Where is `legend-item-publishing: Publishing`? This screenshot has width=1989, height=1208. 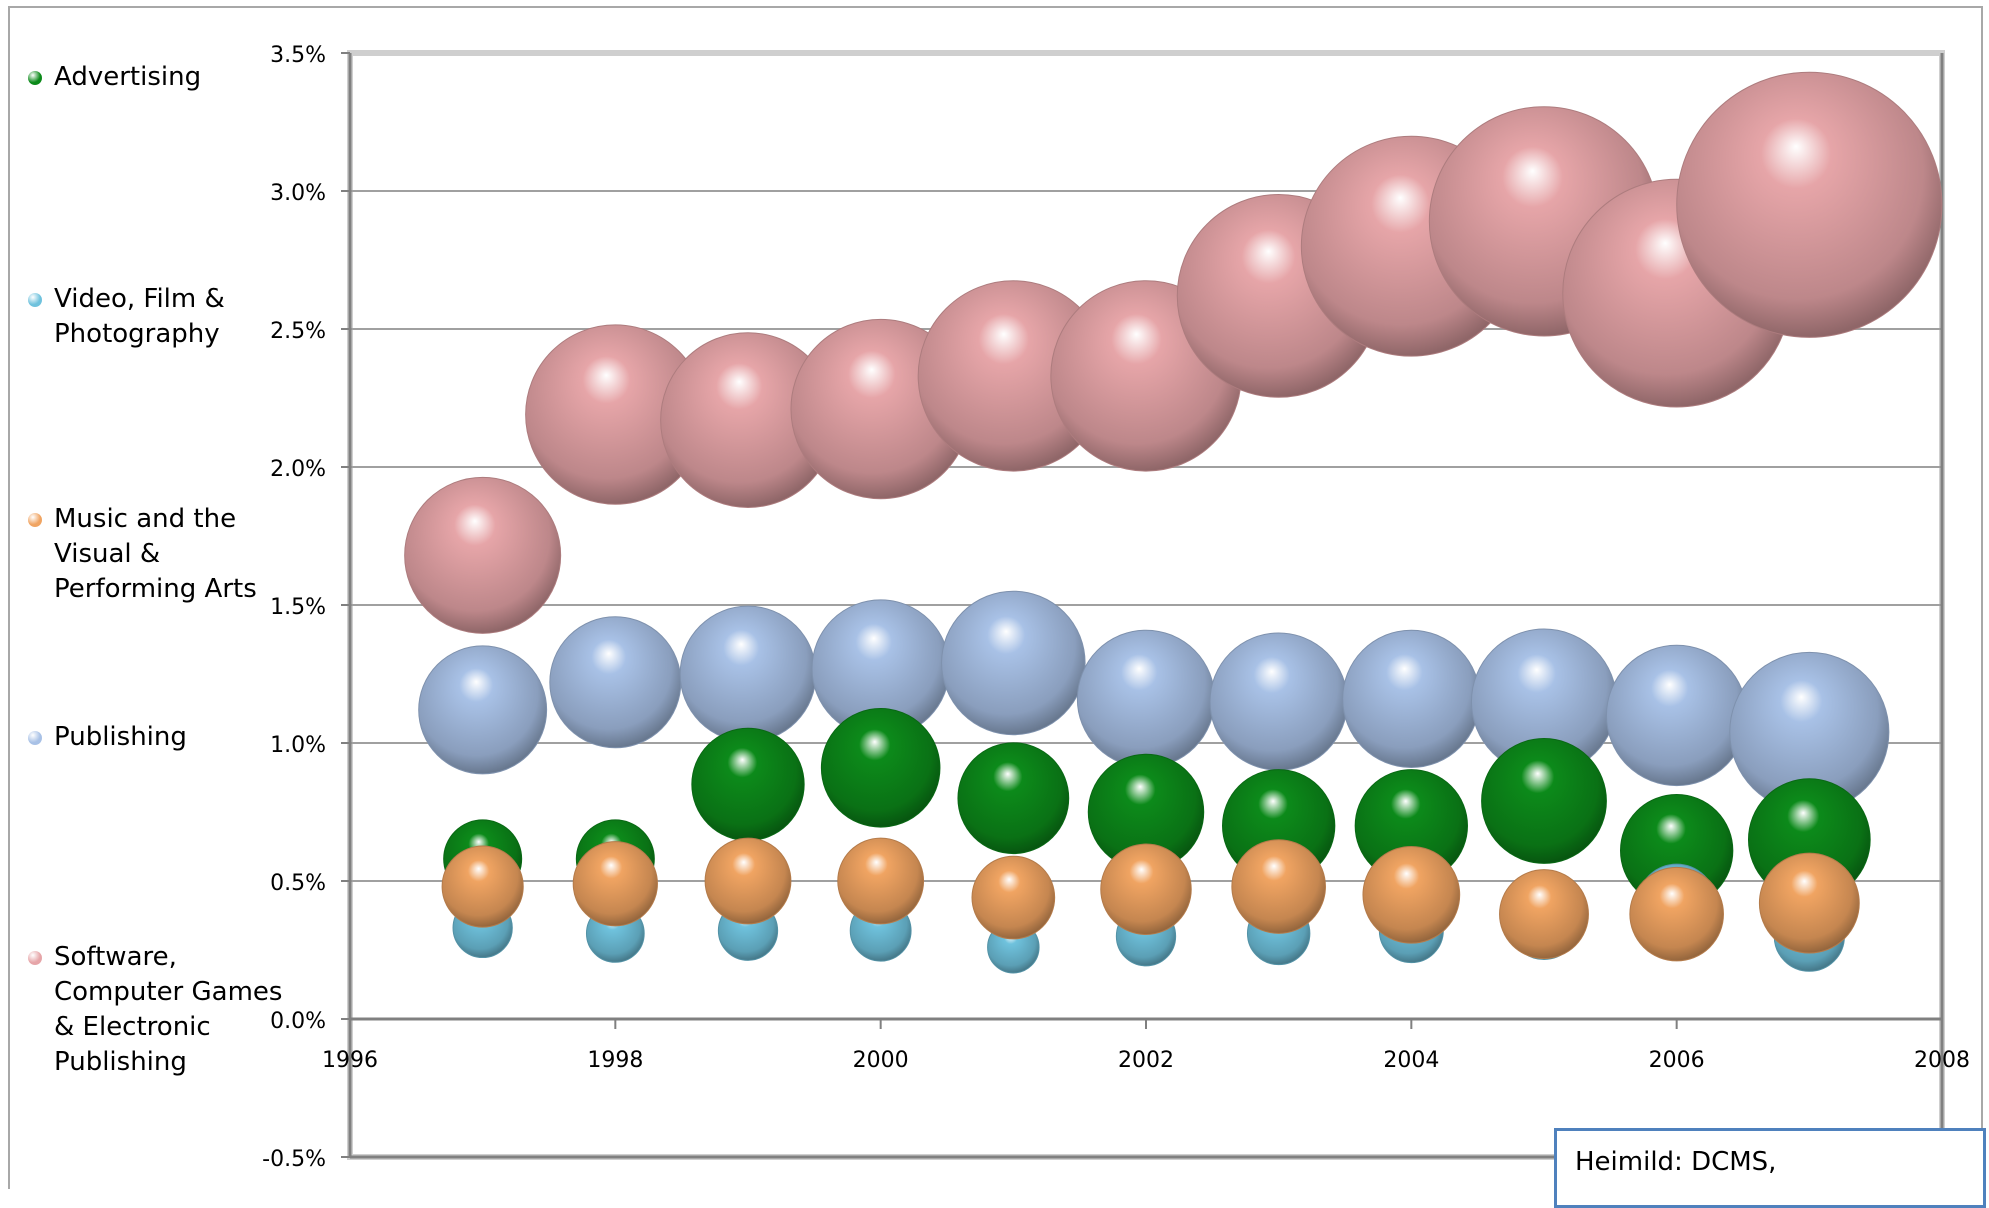
legend-item-publishing: Publishing is located at coordinates (176, 737).